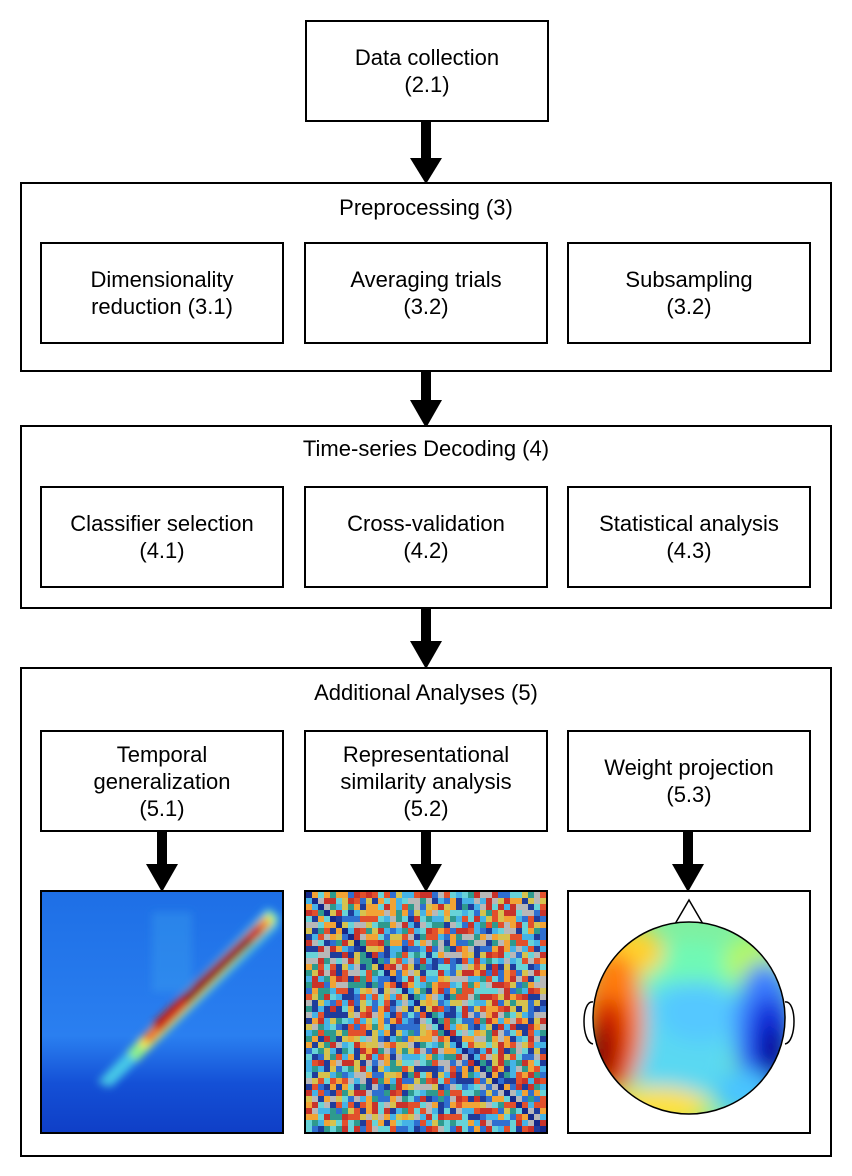  I want to click on preprocessing-title: Preprocessing (3), so click(426, 207).